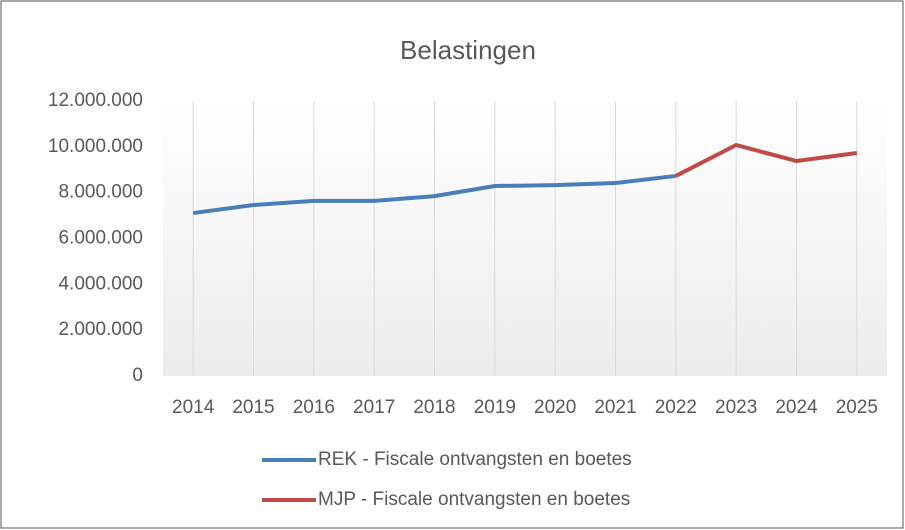  I want to click on y-tick-label: 4.000.000, so click(100, 283).